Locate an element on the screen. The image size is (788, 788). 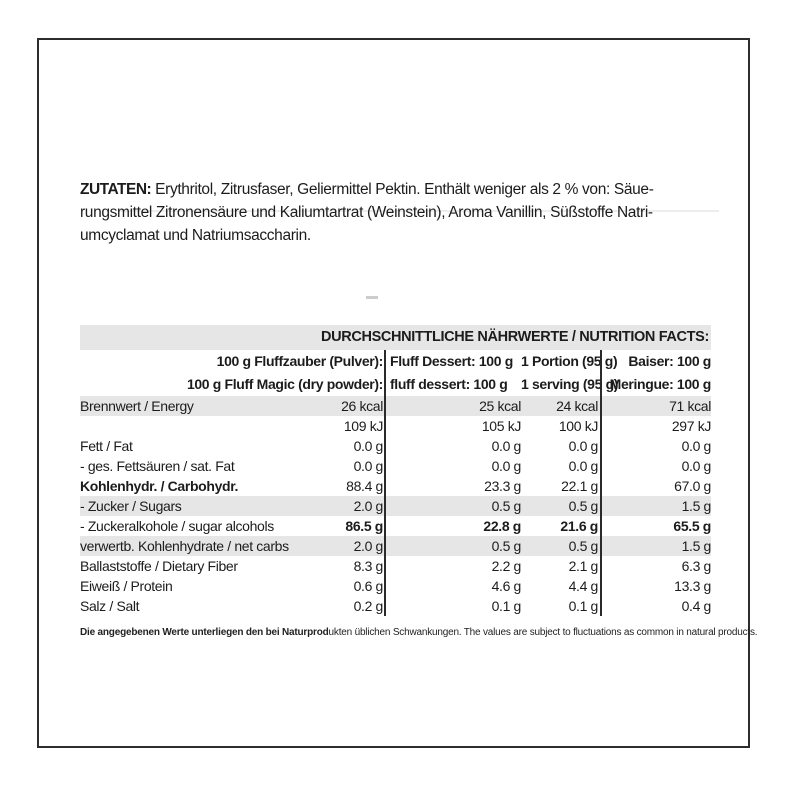
column-header-baiser-en: Meringue: 100 g is located at coordinates (660, 384).